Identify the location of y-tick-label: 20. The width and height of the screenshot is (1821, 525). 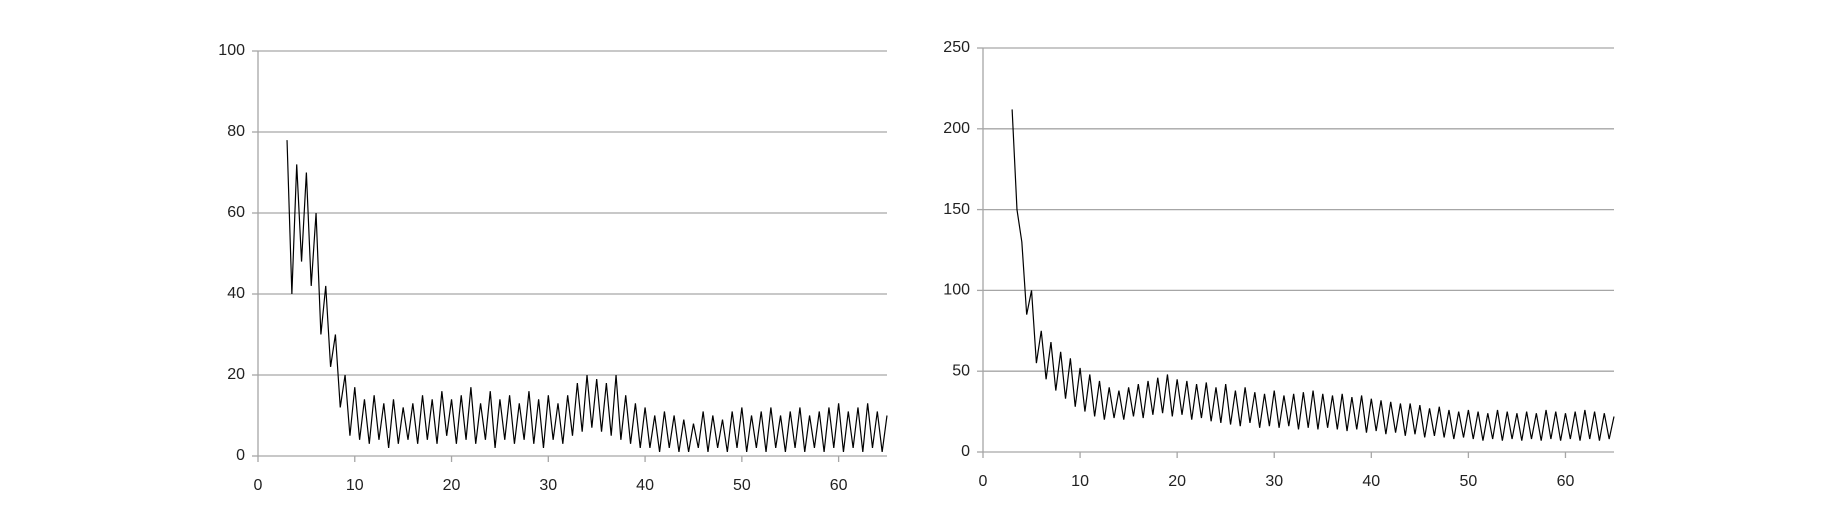
(236, 374).